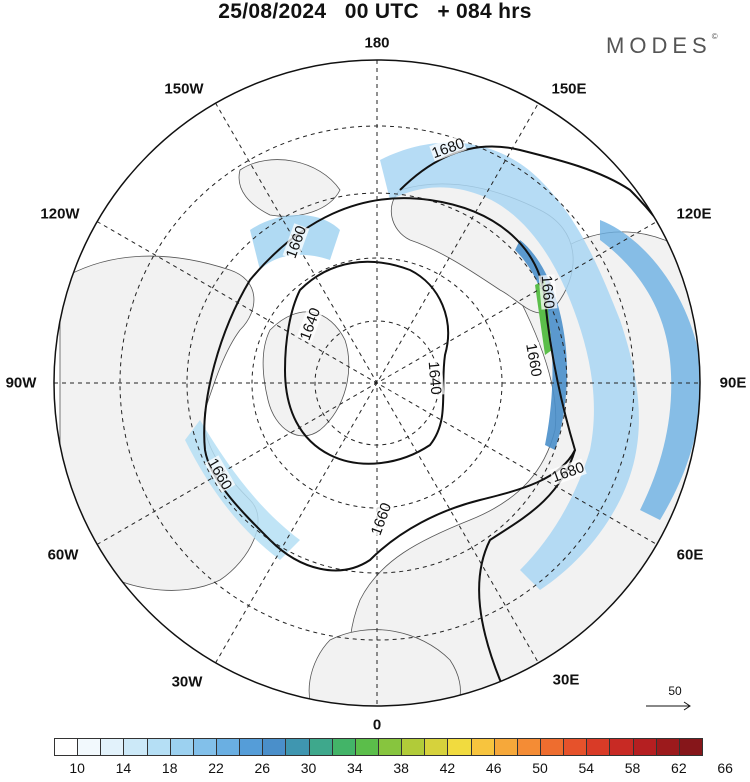 The width and height of the screenshot is (750, 782). I want to click on colorbar-tick-label: 38, so click(401, 768).